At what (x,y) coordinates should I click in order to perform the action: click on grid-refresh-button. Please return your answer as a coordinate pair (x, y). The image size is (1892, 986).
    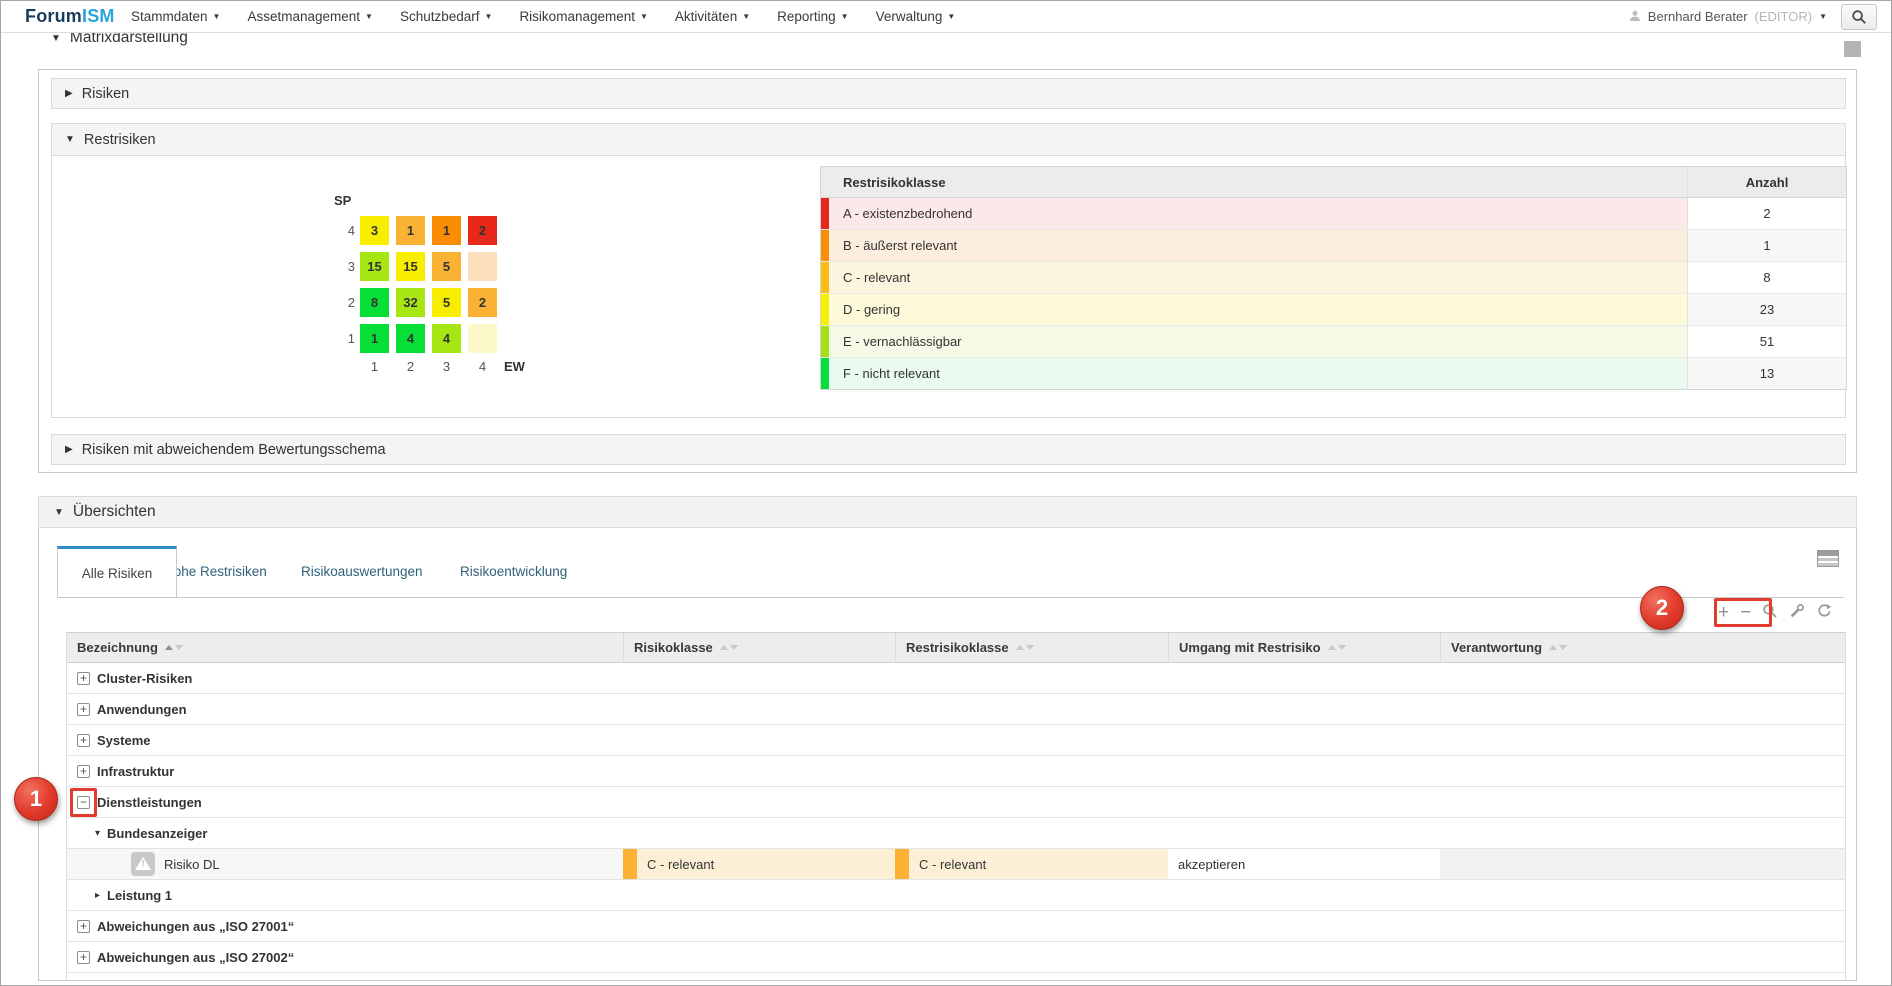
    Looking at the image, I should click on (1824, 613).